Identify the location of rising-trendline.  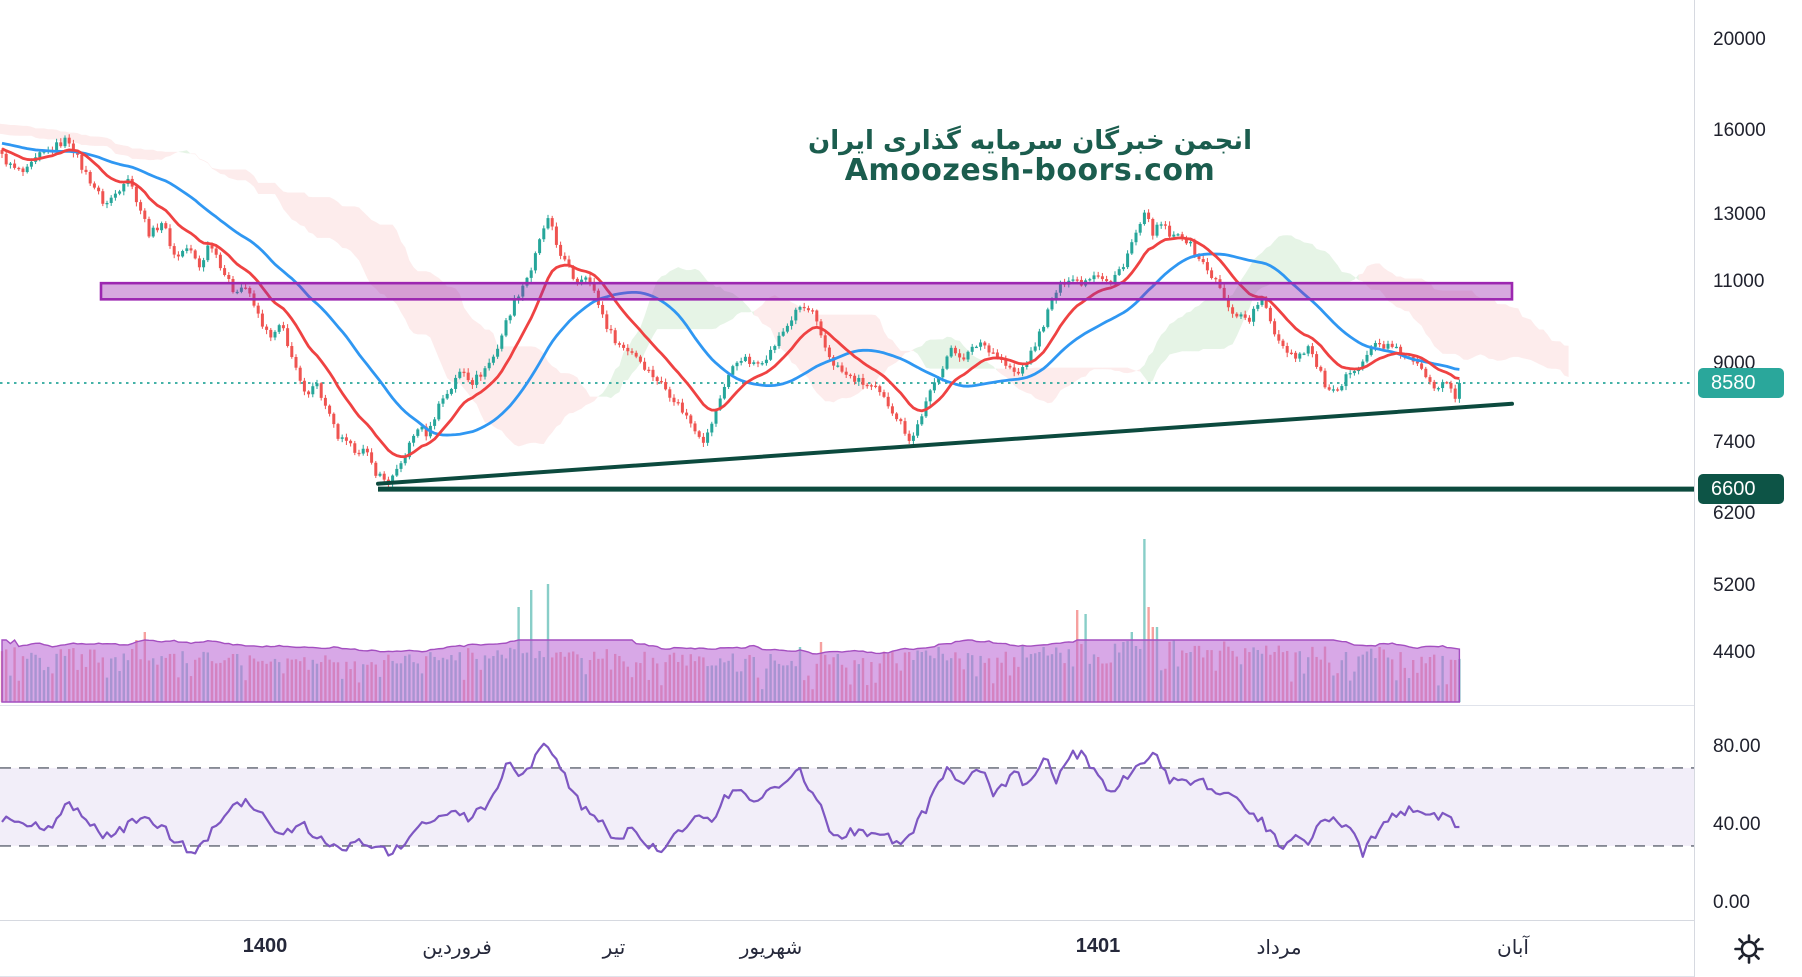
(945, 443).